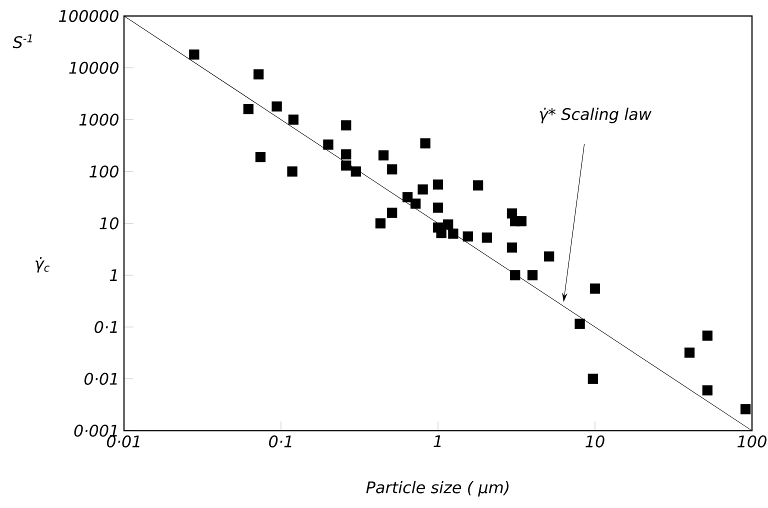 The image size is (768, 508). Describe the element at coordinates (98, 120) in the screenshot. I see `y-tick-label: 1000` at that location.